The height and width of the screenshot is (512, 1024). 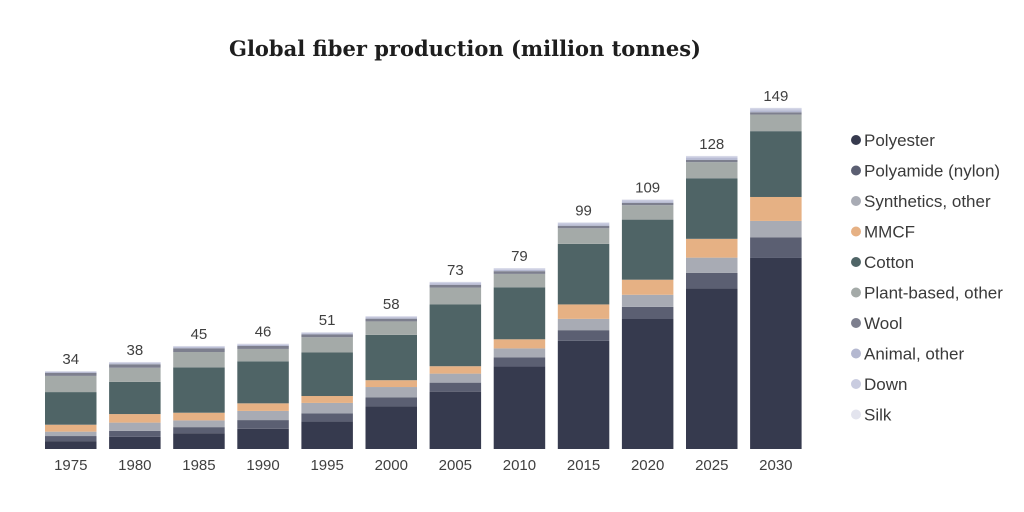 I want to click on total-label: 51, so click(x=327, y=320).